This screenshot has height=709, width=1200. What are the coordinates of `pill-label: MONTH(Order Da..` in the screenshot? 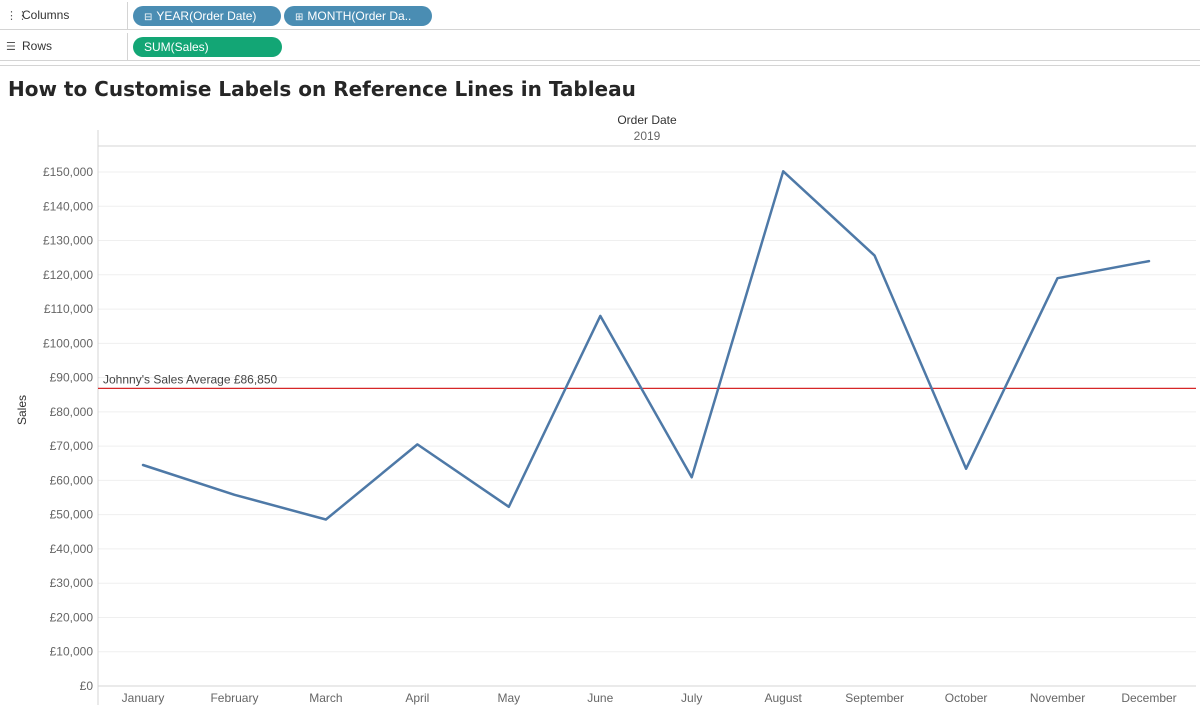 It's located at (359, 16).